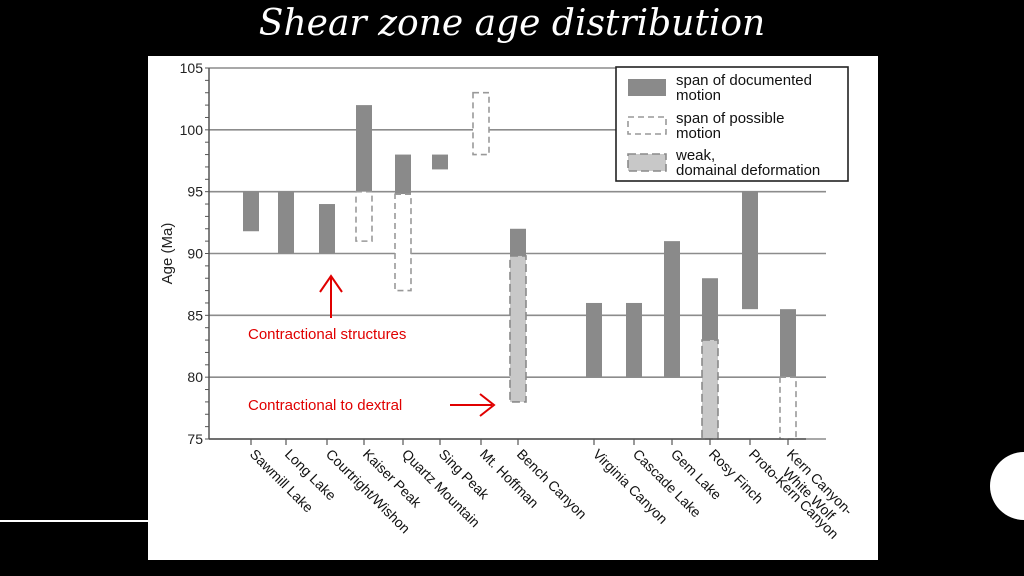 Image resolution: width=1024 pixels, height=576 pixels. I want to click on annotation-arrow-up-head, so click(331, 283).